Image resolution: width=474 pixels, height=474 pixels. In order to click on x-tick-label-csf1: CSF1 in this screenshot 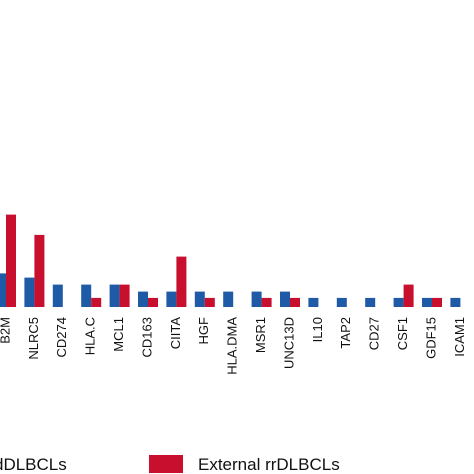, I will do `click(402, 333)`.